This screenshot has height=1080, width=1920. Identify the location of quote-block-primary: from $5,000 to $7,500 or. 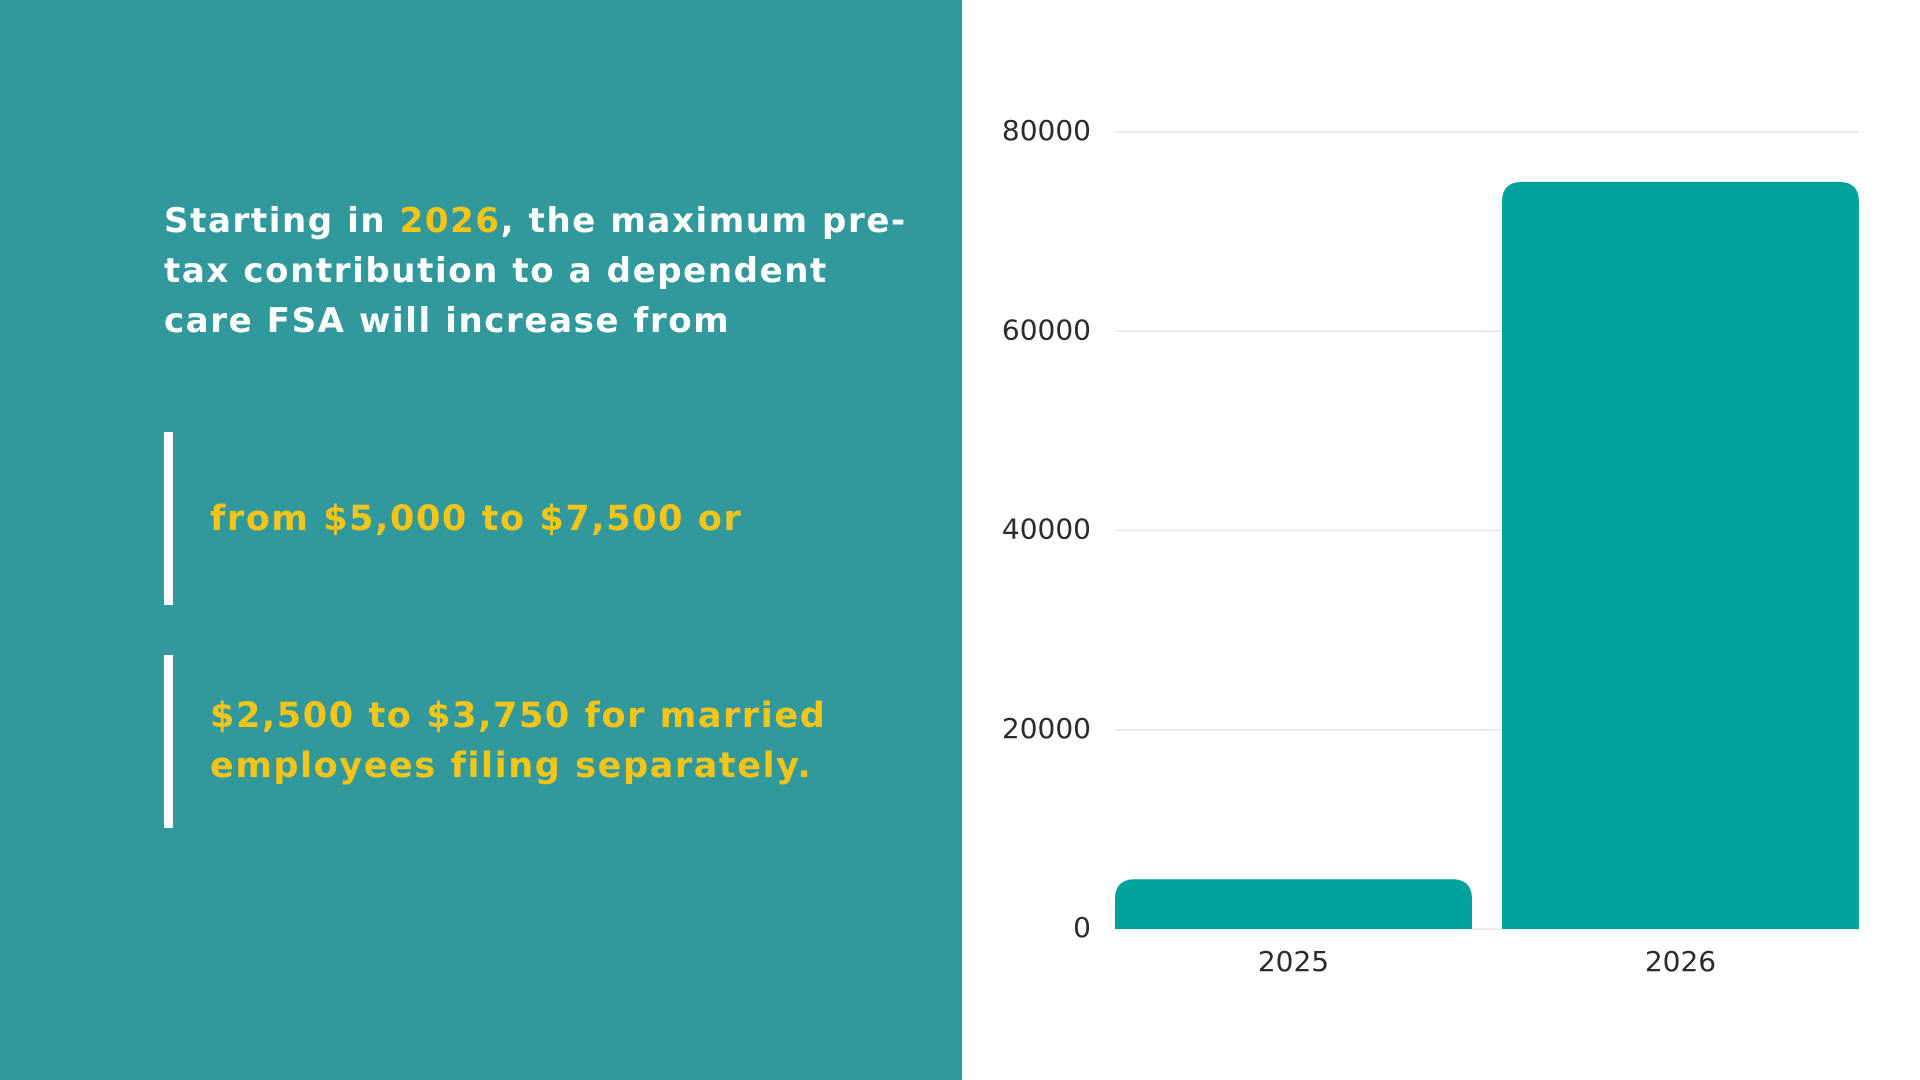
(514, 518).